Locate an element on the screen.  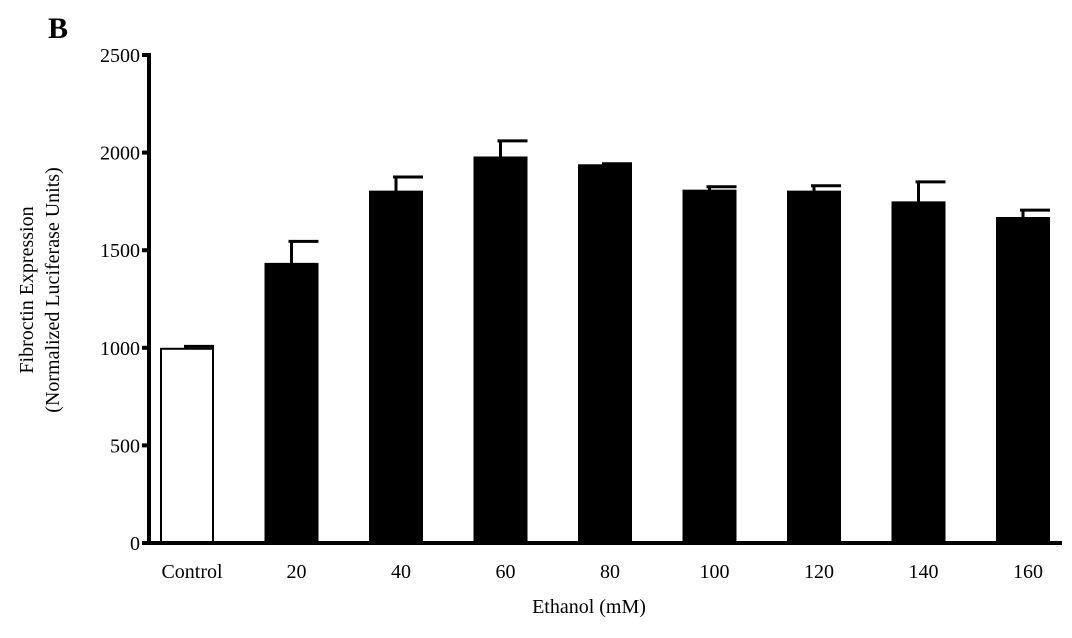
y-axis-label-line1: Fibroctin Expression is located at coordinates (27, 289).